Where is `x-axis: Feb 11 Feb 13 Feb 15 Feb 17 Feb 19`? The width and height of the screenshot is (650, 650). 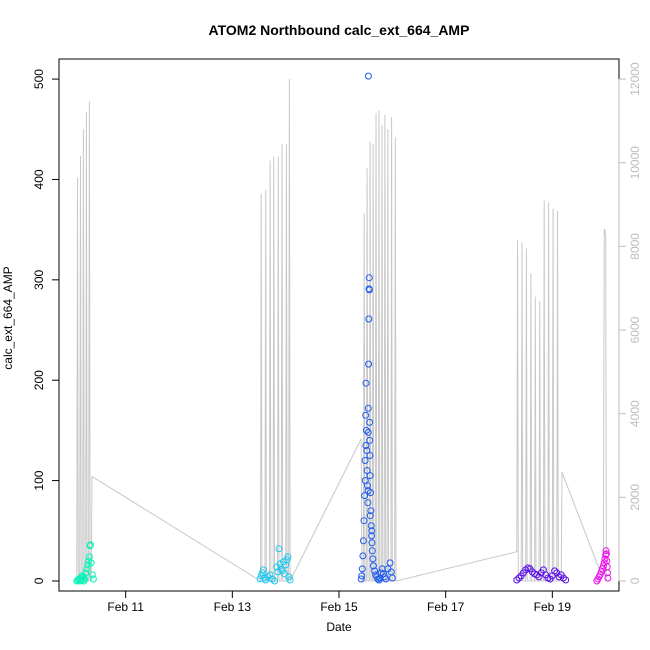 x-axis: Feb 11 Feb 13 Feb 15 Feb 17 Feb 19 is located at coordinates (339, 602).